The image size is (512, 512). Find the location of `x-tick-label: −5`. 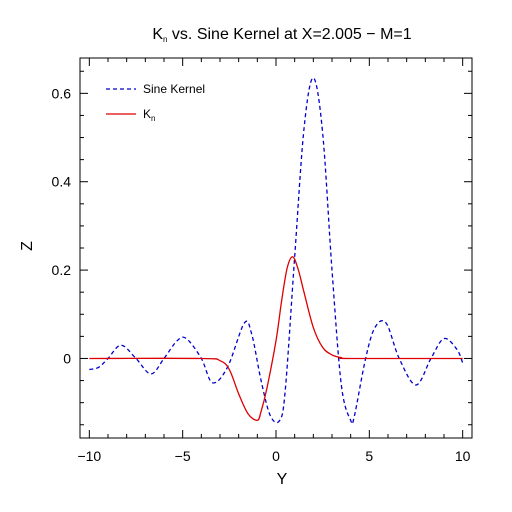

x-tick-label: −5 is located at coordinates (183, 456).